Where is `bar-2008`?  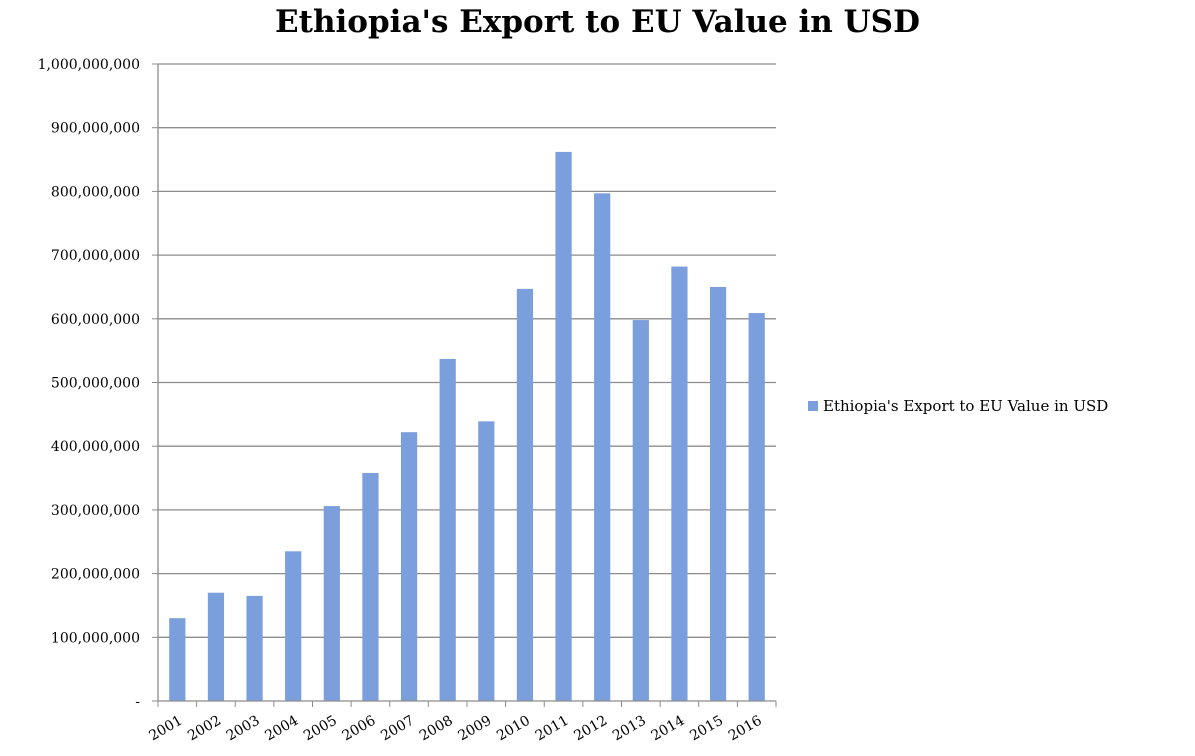
bar-2008 is located at coordinates (447, 529).